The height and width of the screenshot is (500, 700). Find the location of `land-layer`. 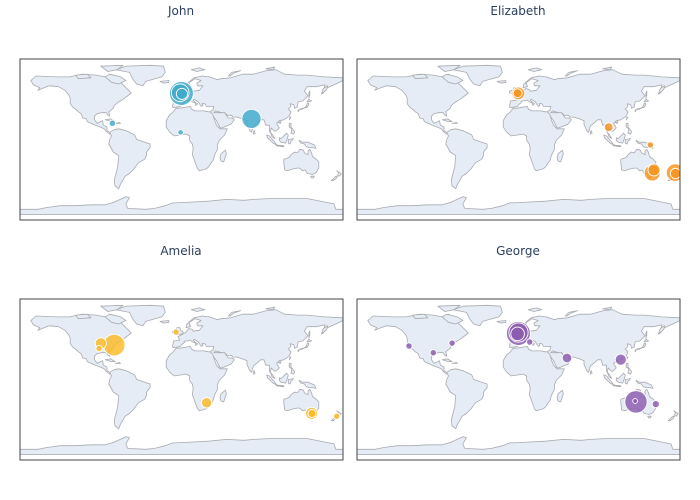

land-layer is located at coordinates (181, 140).